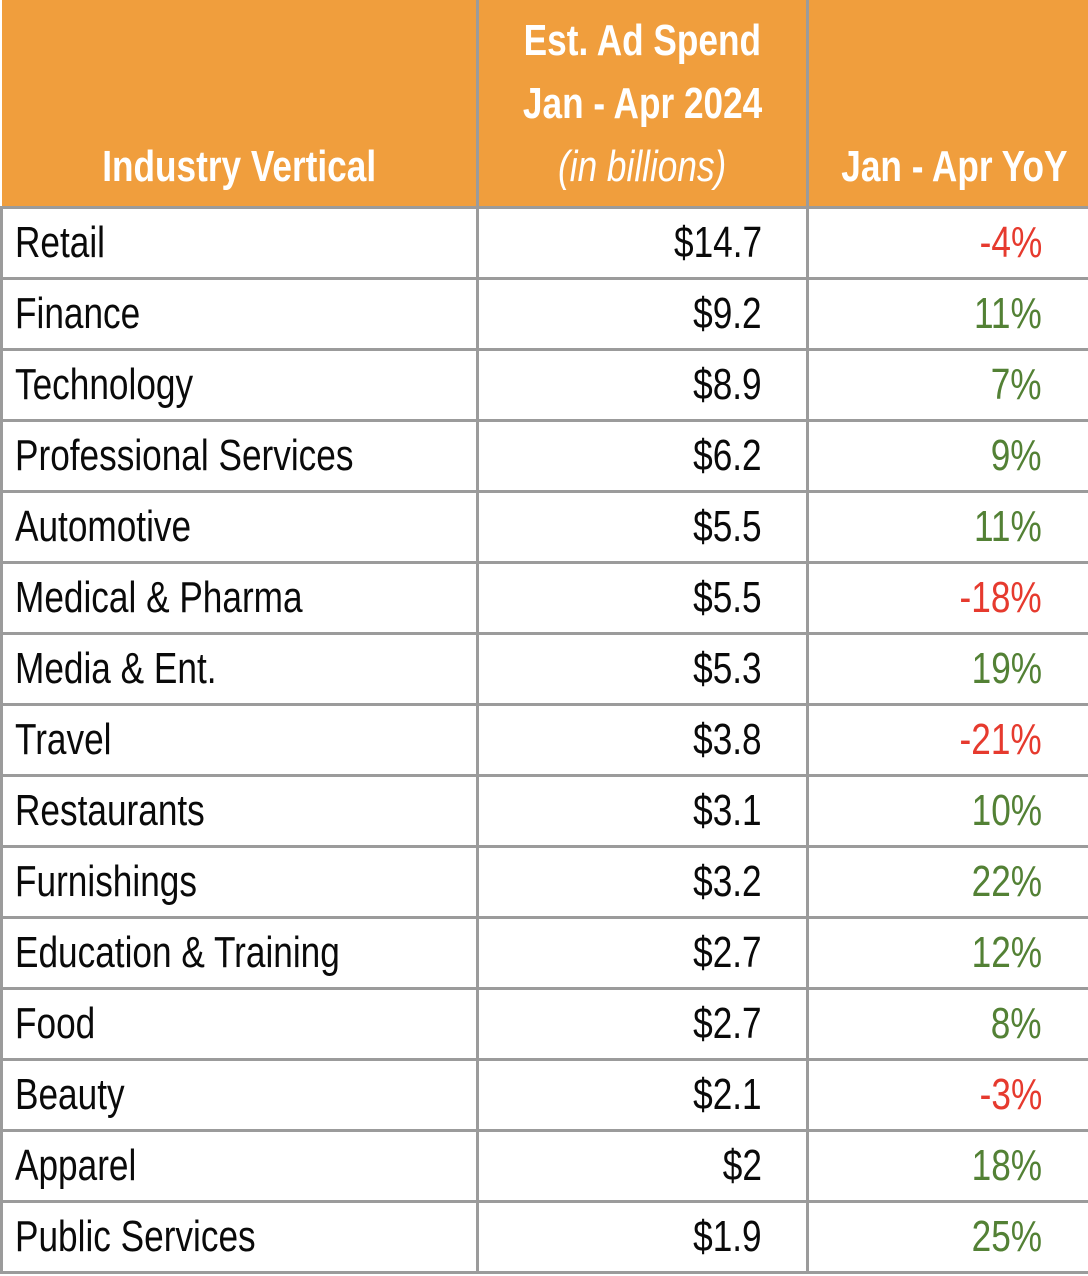  What do you see at coordinates (1006, 810) in the screenshot?
I see `yoy-value: 10%` at bounding box center [1006, 810].